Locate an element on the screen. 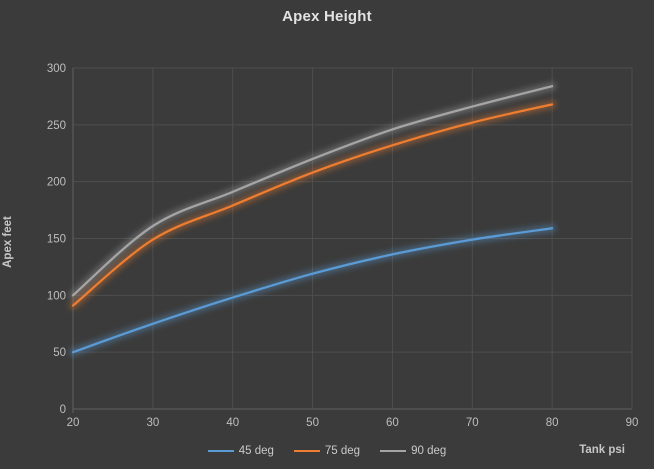 The image size is (654, 469). x-tick-label: 20 is located at coordinates (73, 423).